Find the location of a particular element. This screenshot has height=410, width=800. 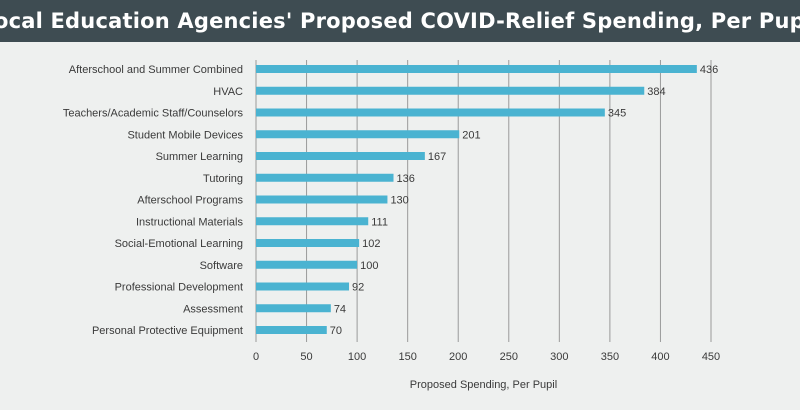

category-label: Teachers/Academic Staff/Counselors is located at coordinates (153, 114).